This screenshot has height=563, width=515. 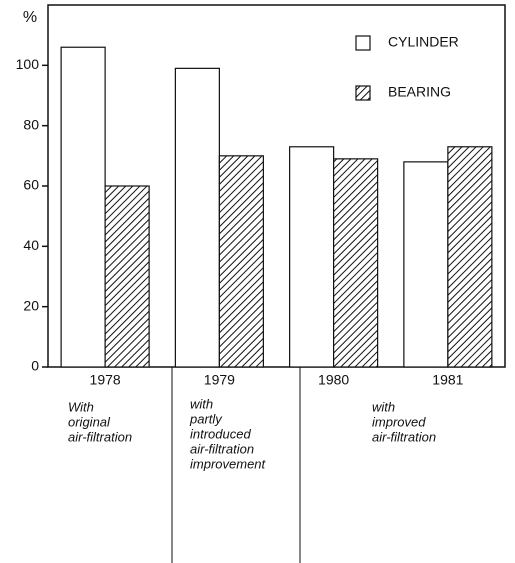 What do you see at coordinates (419, 92) in the screenshot?
I see `legend-label: BEARING` at bounding box center [419, 92].